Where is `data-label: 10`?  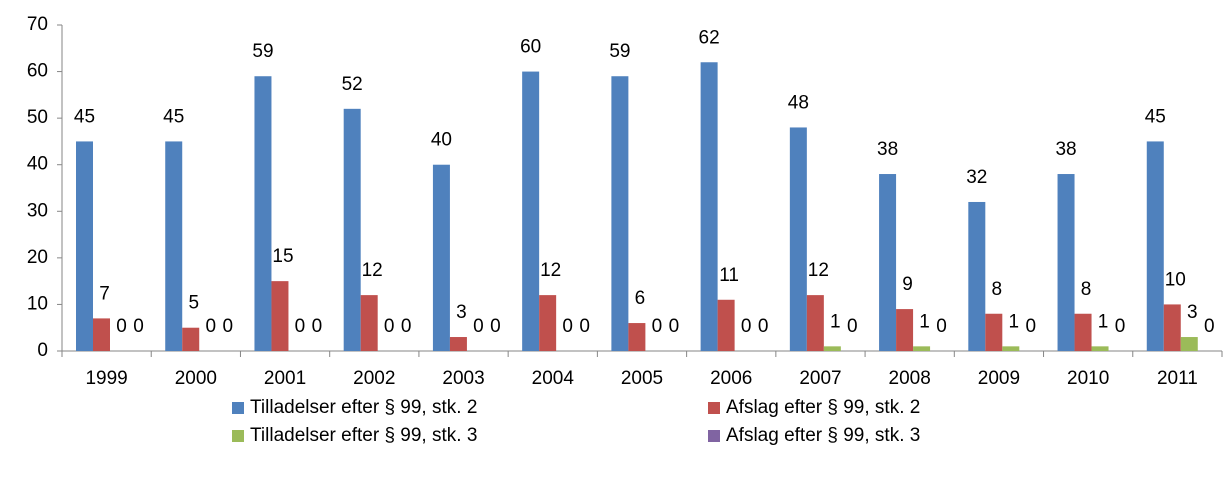 data-label: 10 is located at coordinates (1175, 279).